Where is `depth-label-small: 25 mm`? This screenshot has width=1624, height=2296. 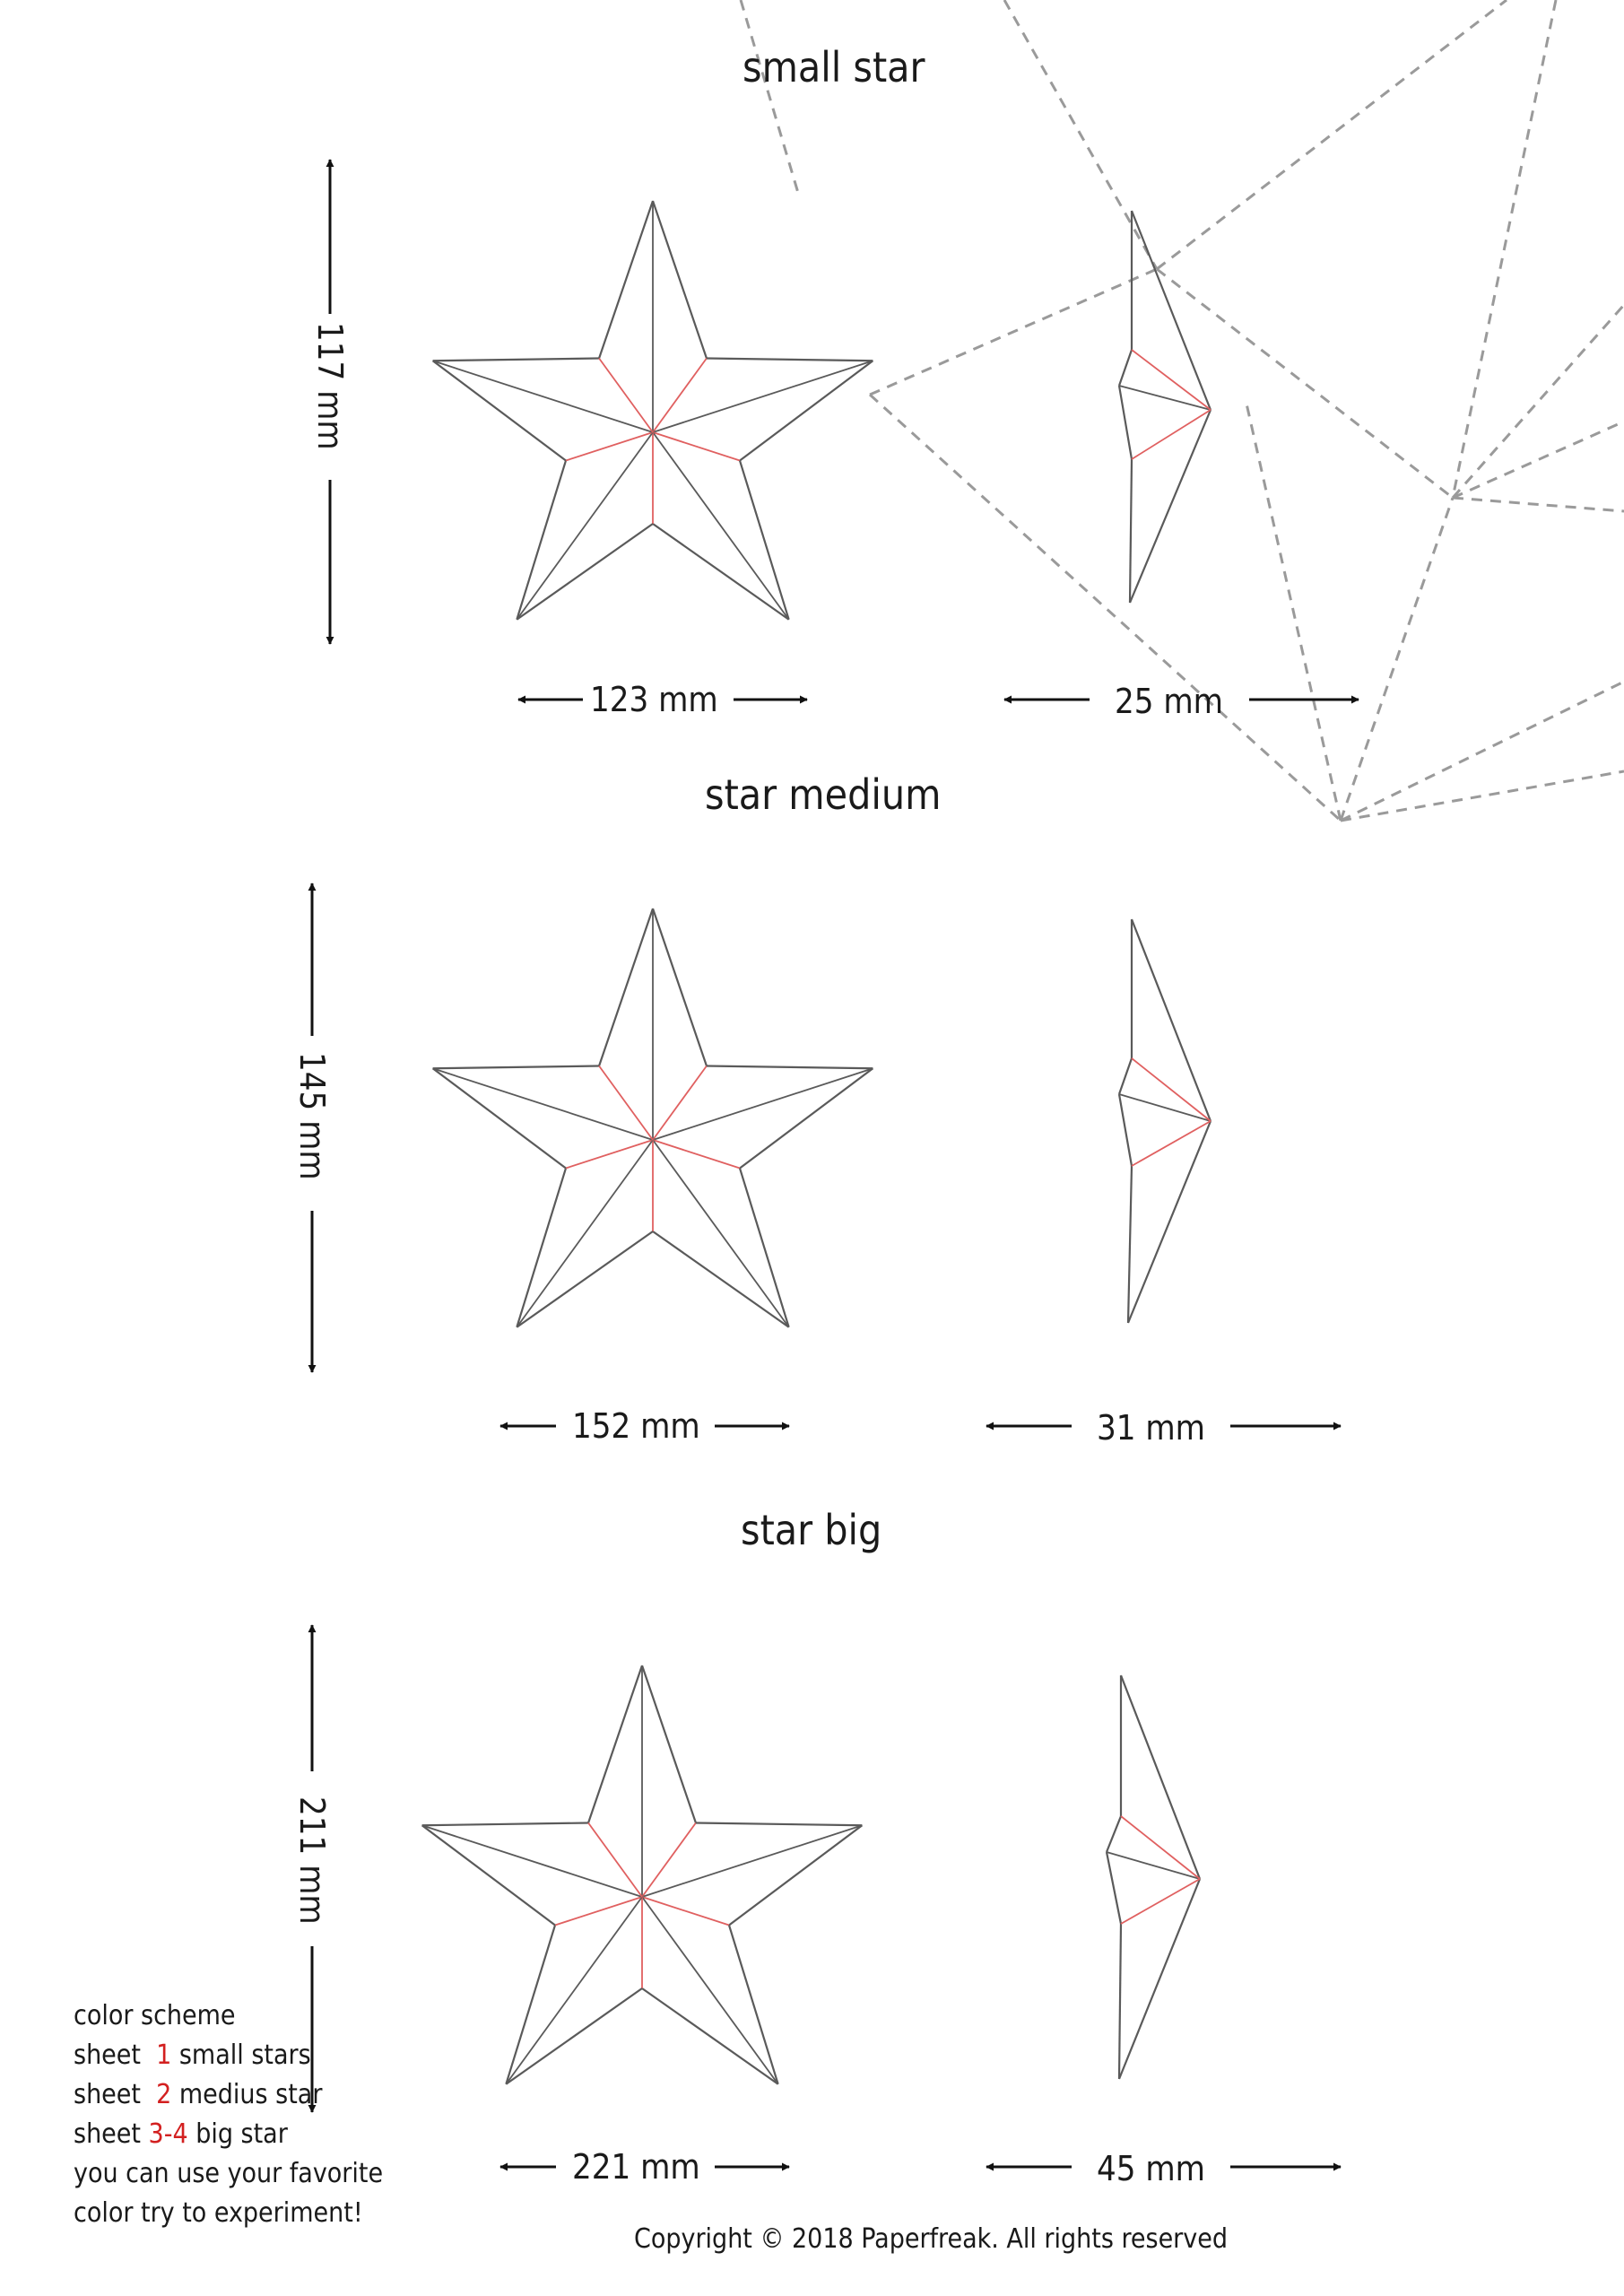
depth-label-small: 25 mm is located at coordinates (1169, 701).